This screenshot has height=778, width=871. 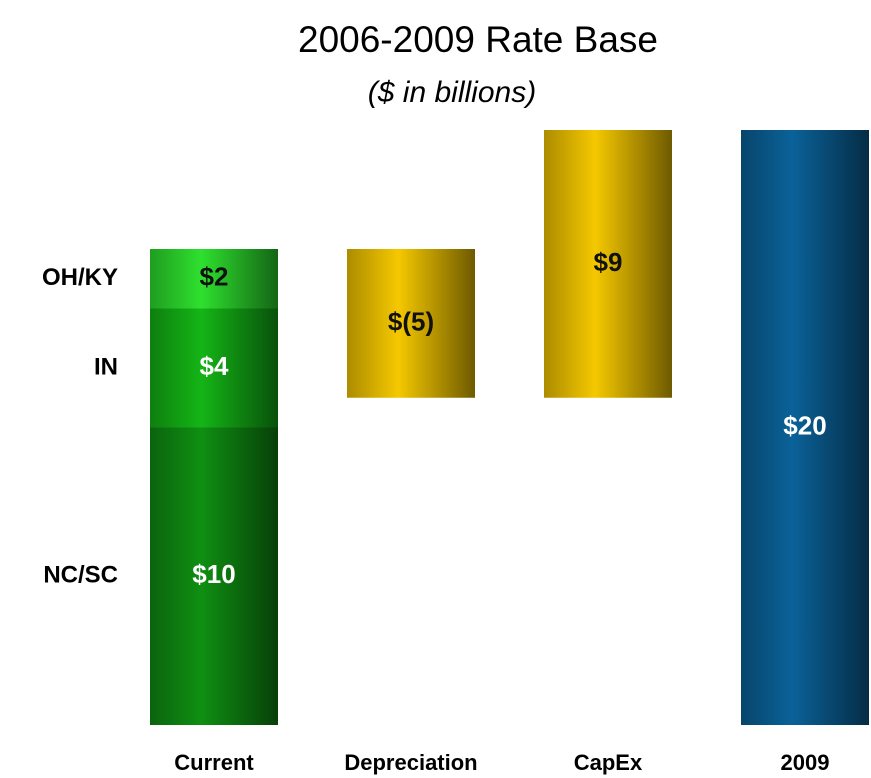 I want to click on data-label: $10, so click(x=213, y=574).